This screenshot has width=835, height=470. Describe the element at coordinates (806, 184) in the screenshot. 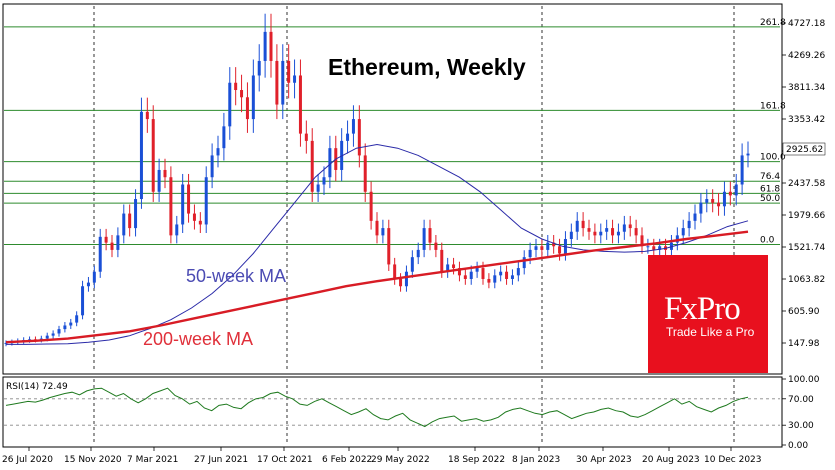

I see `price-tick-label: 2437.58` at that location.